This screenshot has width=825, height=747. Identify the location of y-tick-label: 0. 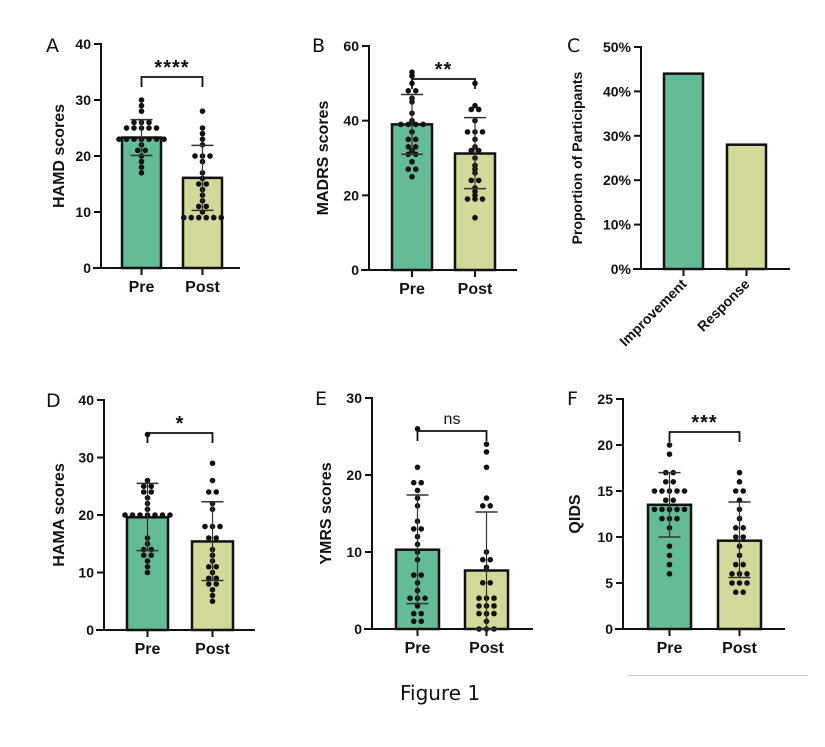
(90, 630).